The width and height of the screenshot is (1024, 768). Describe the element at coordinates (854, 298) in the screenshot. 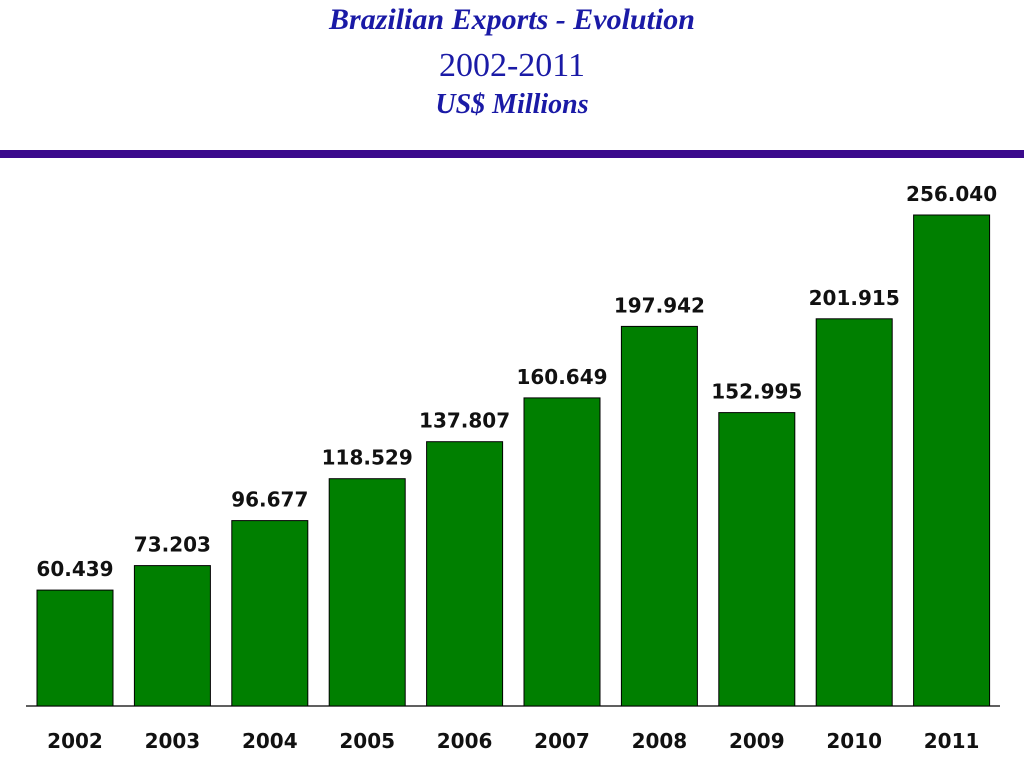

I see `value-label-2010: 201.915` at that location.